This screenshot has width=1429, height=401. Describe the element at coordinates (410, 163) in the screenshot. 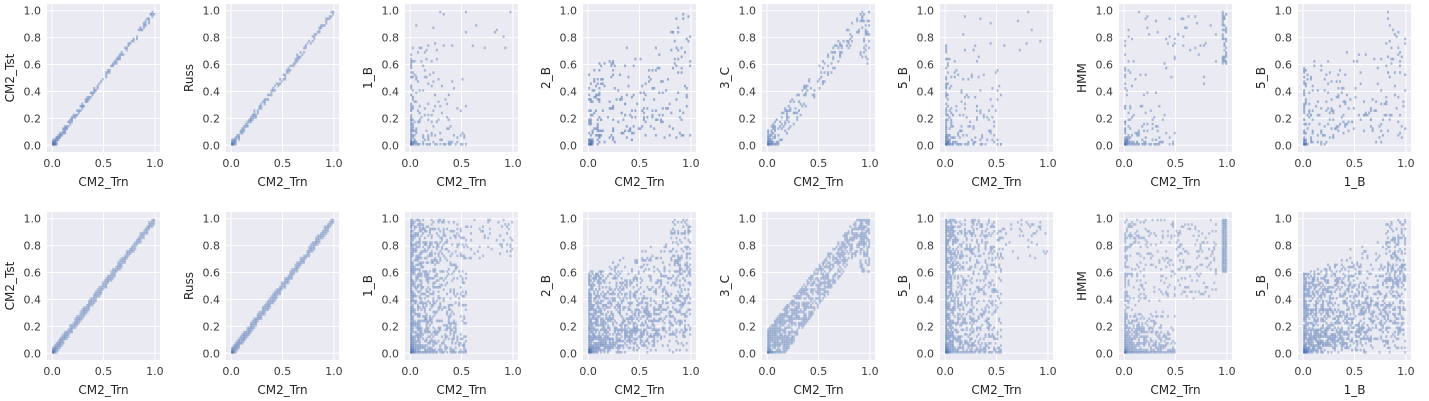

I see `x-tick-label: 0.0` at that location.